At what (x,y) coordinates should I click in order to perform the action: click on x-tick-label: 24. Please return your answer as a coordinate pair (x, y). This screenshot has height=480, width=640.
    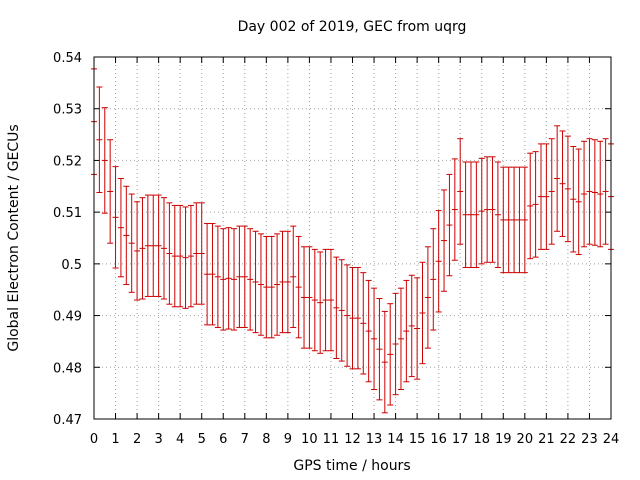
    Looking at the image, I should click on (611, 439).